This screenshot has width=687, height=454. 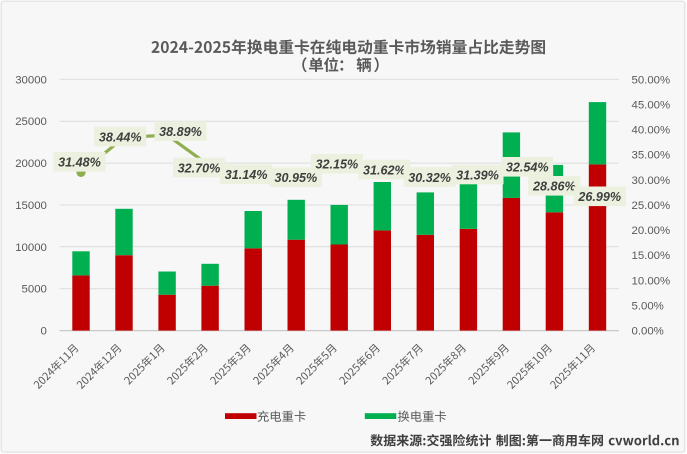 I want to click on svg-text: 32.15%, so click(x=337, y=165).